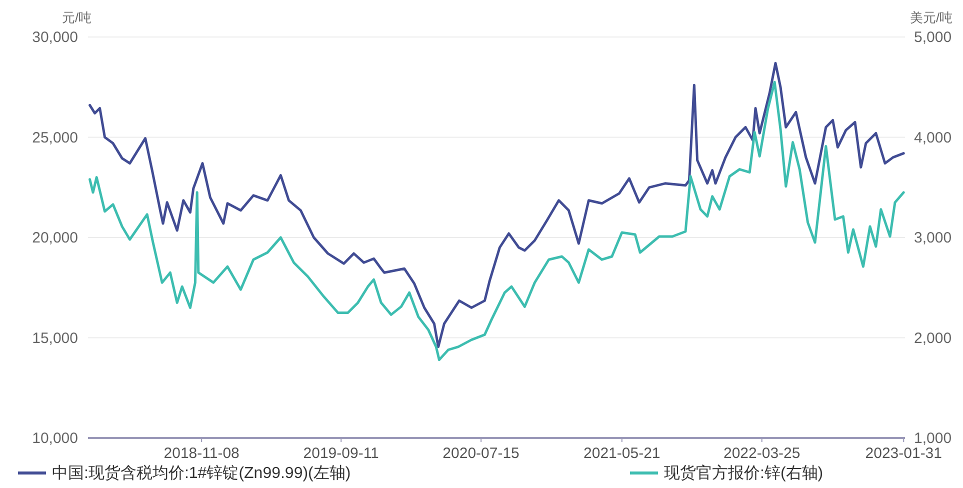 The image size is (963, 488). What do you see at coordinates (762, 453) in the screenshot?
I see `x-tick-label: 2022-03-25` at bounding box center [762, 453].